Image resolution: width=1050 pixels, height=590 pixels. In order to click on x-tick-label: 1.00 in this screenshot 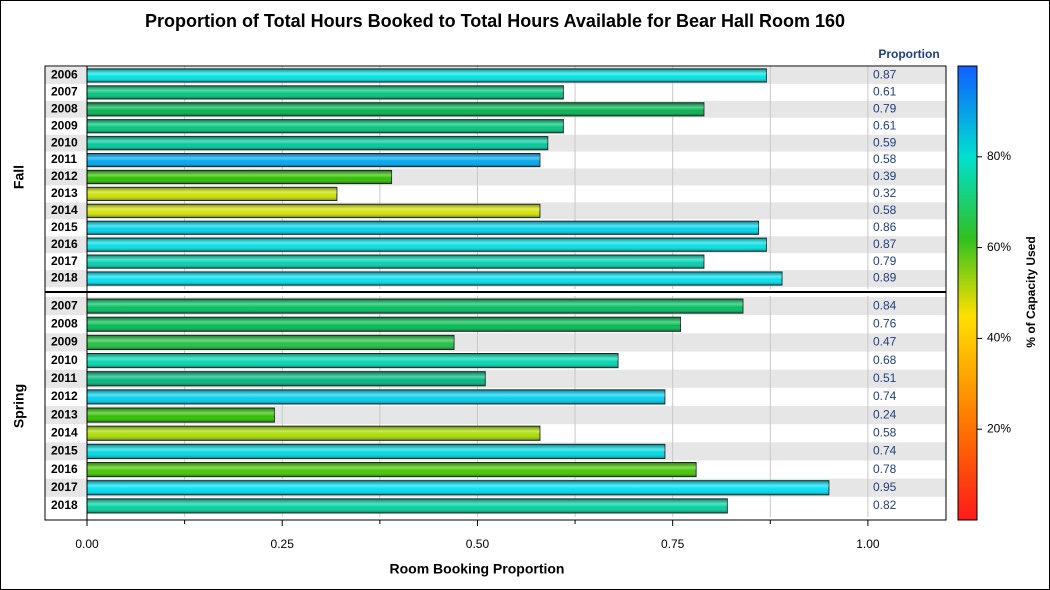, I will do `click(868, 544)`.